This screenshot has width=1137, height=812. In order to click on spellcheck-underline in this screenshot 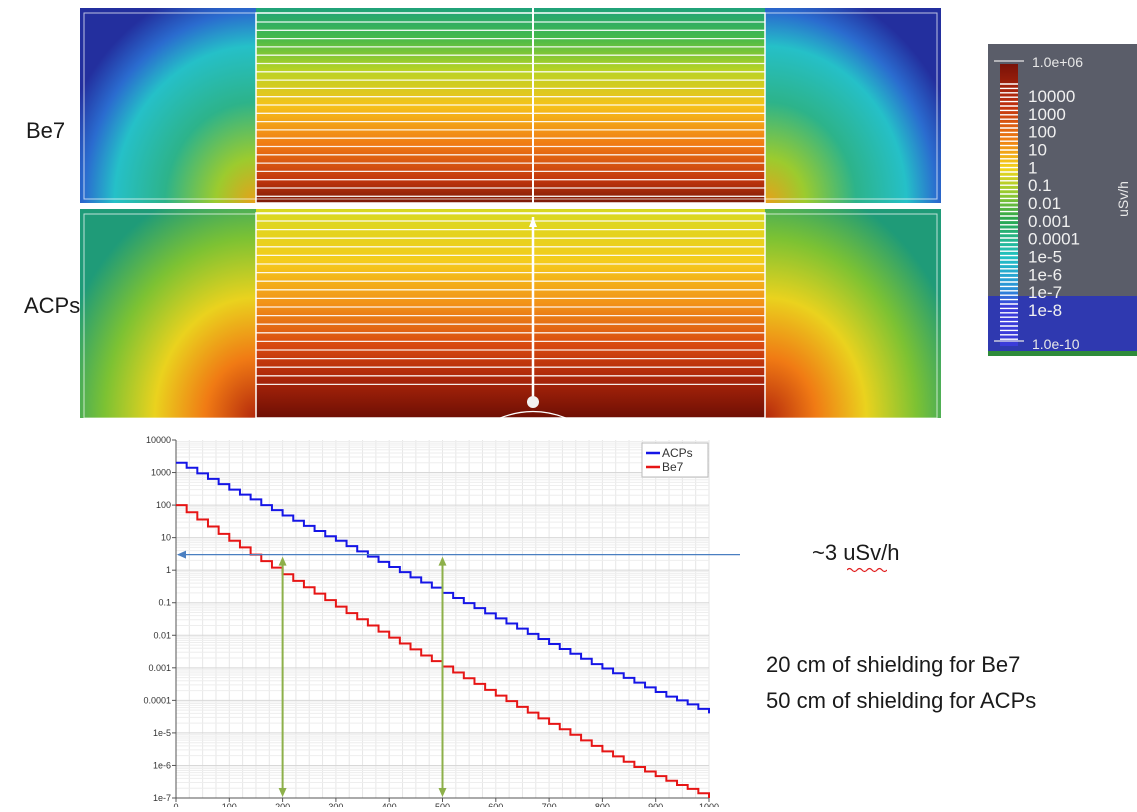, I will do `click(867, 570)`.